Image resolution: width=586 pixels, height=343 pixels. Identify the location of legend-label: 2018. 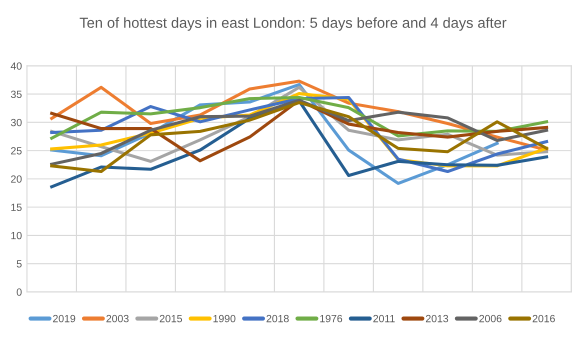
(277, 318).